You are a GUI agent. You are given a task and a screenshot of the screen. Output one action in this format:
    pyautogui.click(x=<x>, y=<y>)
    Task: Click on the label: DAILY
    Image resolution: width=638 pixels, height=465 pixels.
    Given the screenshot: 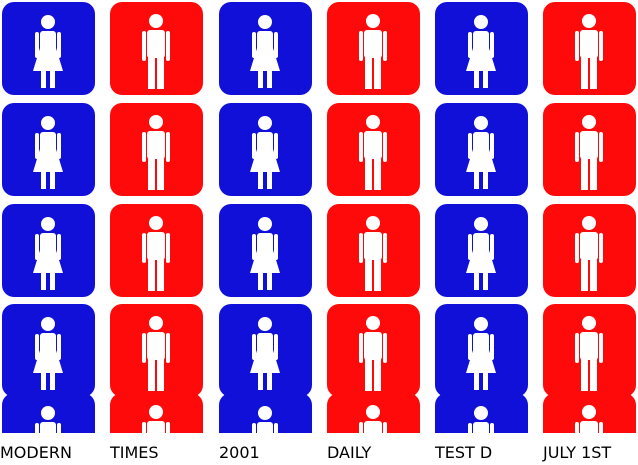 What is the action you would take?
    pyautogui.click(x=349, y=452)
    